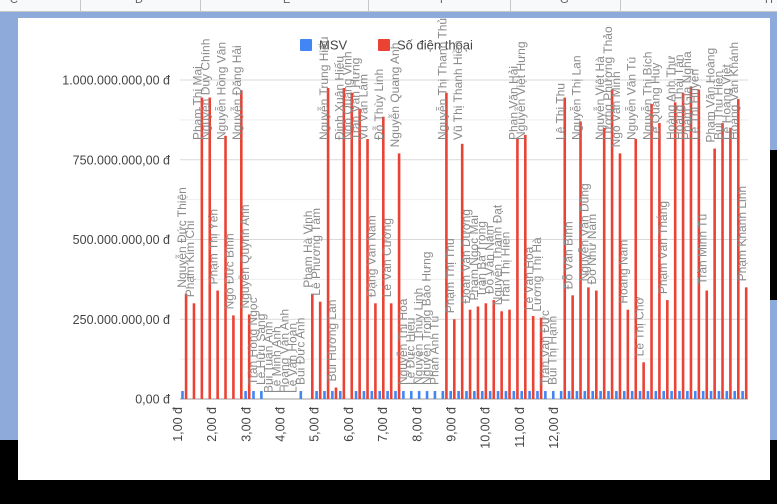 Image resolution: width=777 pixels, height=504 pixels. I want to click on column-e-label: E, so click(287, 3).